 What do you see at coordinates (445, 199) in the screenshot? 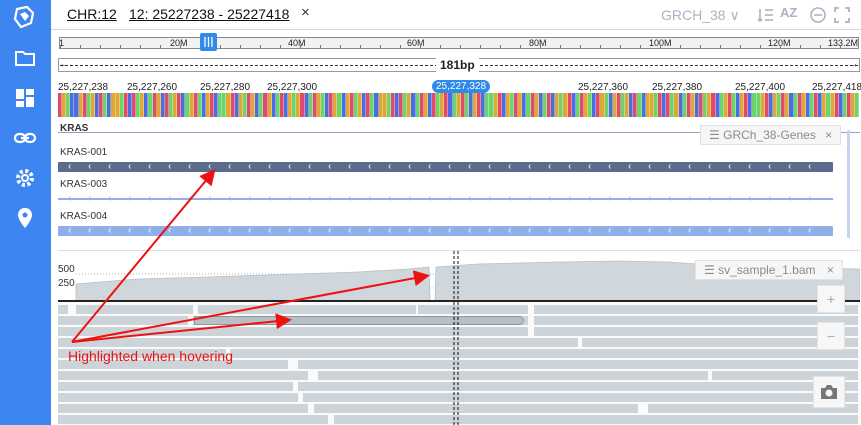
I see `transcript-kras-003: ‹ ‹ ‹ ‹ ‹ ‹ ‹ ‹ ‹ ‹ ‹ ‹ ‹ ‹ ‹ ‹ ‹ ‹ ‹ ‹ ‹ ‹ ‹ ‹ ‹ ‹ ‹ ‹ ‹ ‹ ‹ ‹ ‹ ‹ ‹ ‹ ‹ ‹` at bounding box center [445, 199].